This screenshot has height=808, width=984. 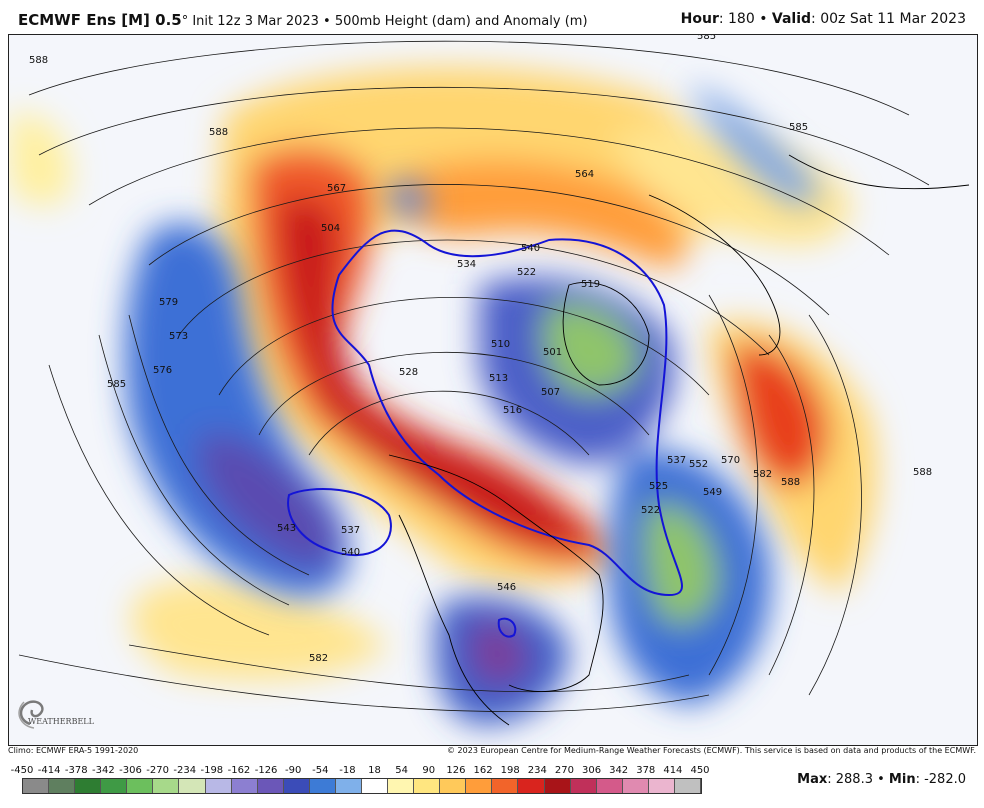 What do you see at coordinates (286, 528) in the screenshot?
I see `contour-label: 543` at bounding box center [286, 528].